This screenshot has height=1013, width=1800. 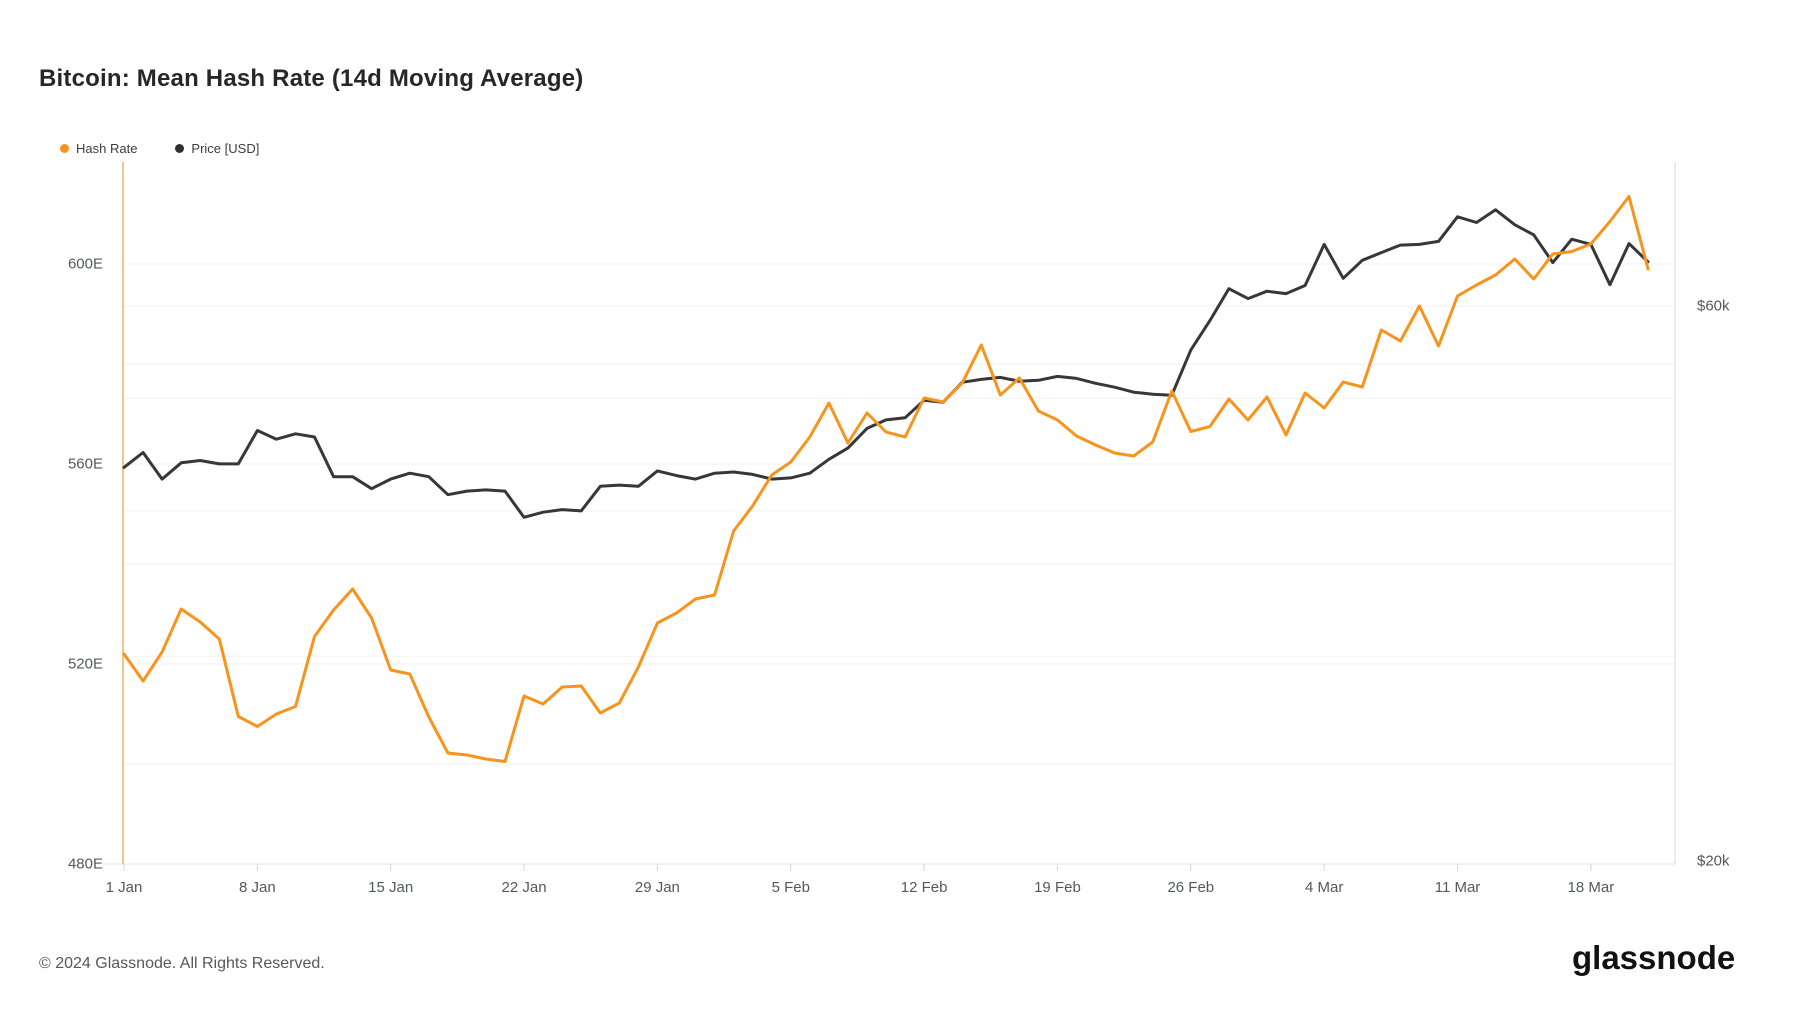 I want to click on x-axis-label-19-Feb: 19 Feb, so click(x=1057, y=887).